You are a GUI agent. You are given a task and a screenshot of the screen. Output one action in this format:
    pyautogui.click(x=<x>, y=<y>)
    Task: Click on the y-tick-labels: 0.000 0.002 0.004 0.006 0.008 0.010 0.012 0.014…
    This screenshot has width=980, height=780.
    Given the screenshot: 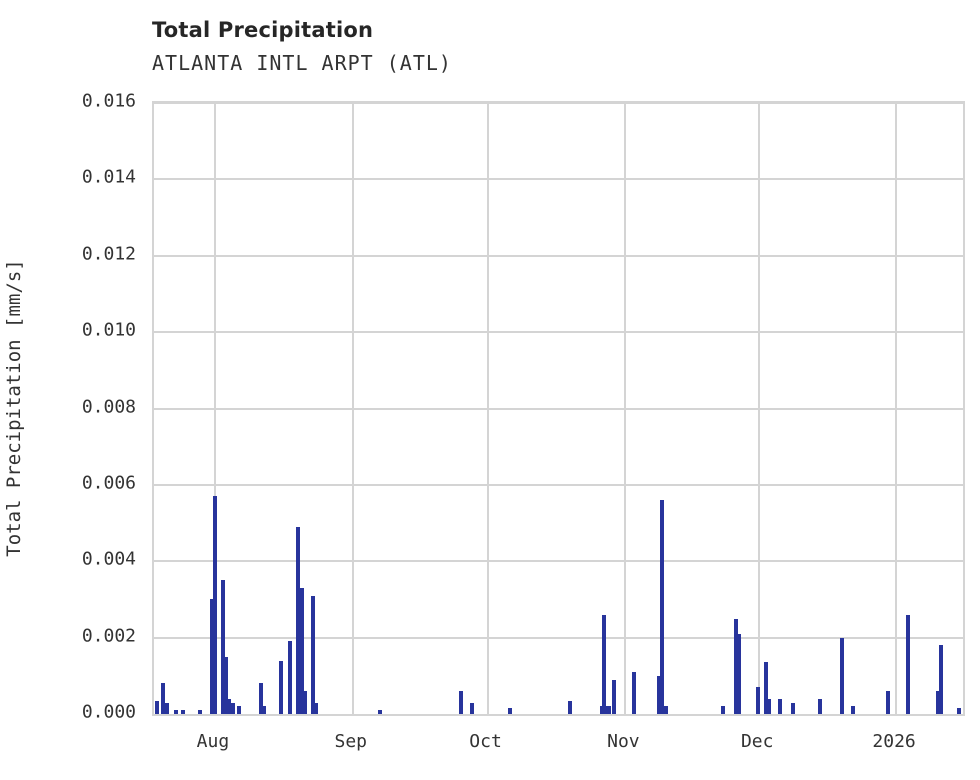 What is the action you would take?
    pyautogui.click(x=68, y=407)
    